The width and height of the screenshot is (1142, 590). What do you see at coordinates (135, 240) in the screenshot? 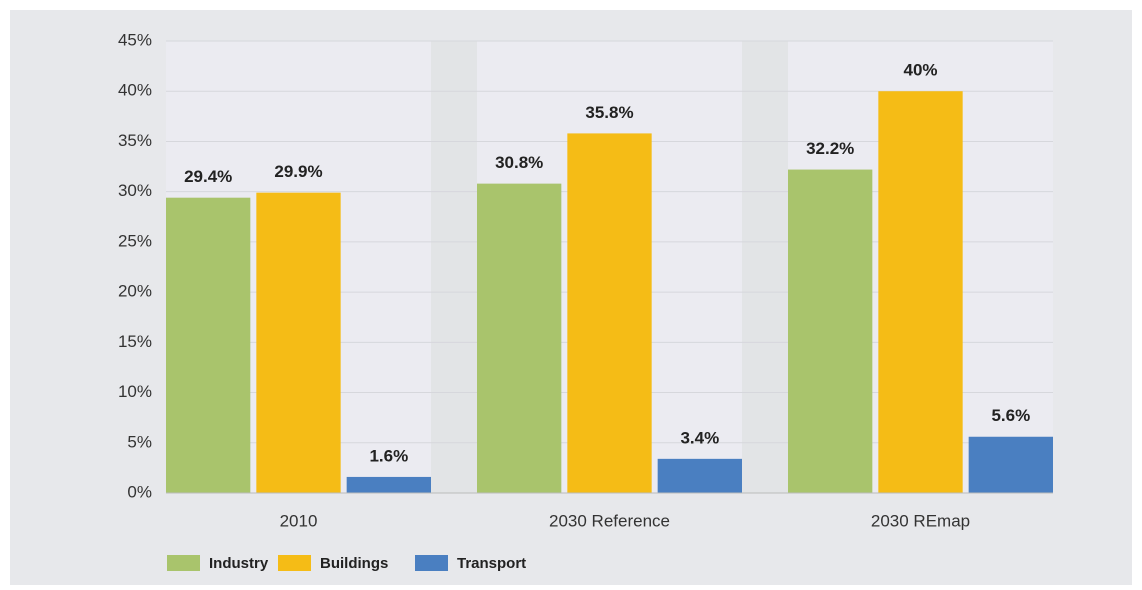
I see `y-tick-label: 25%` at bounding box center [135, 240].